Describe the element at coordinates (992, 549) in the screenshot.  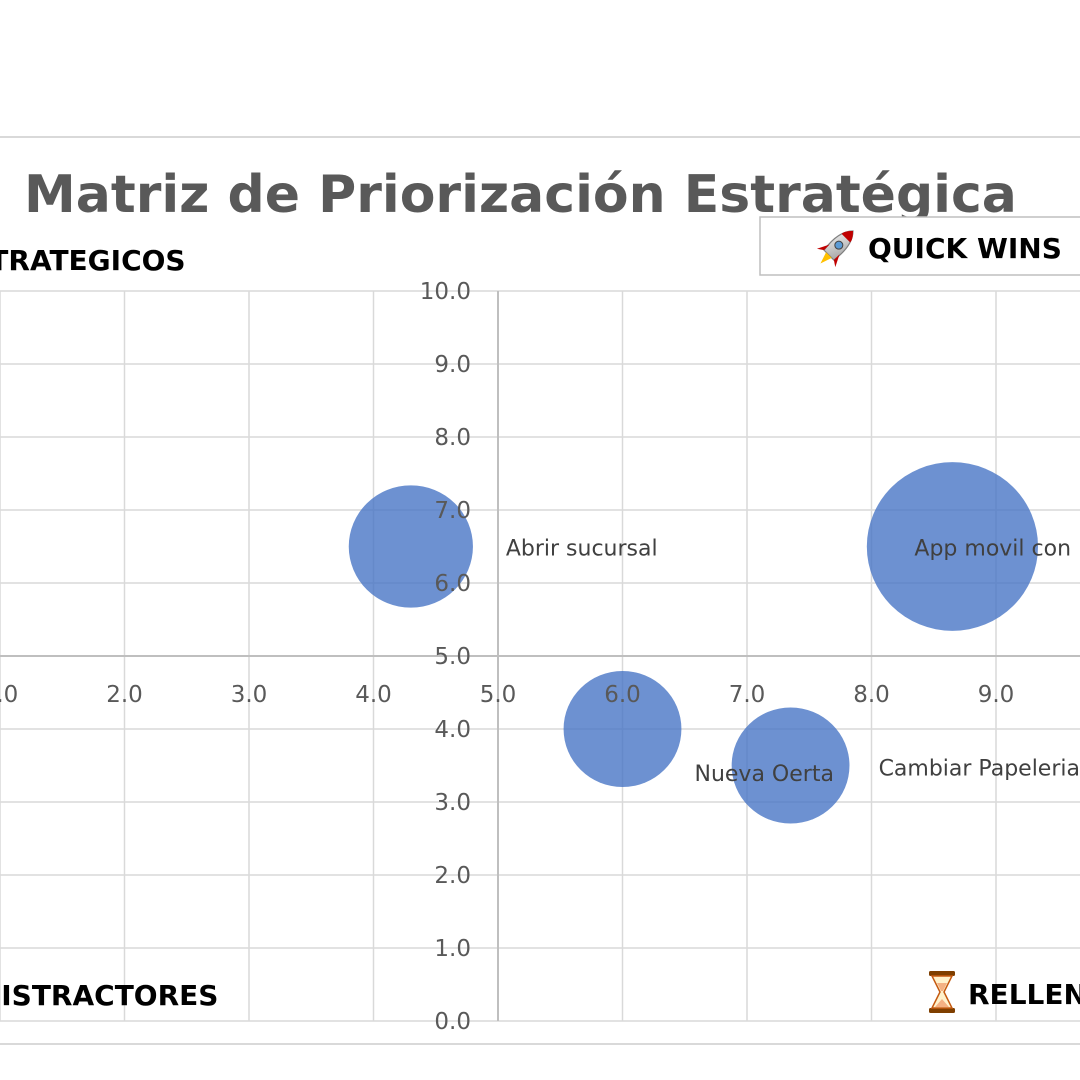
I see `data-label: App movil con` at that location.